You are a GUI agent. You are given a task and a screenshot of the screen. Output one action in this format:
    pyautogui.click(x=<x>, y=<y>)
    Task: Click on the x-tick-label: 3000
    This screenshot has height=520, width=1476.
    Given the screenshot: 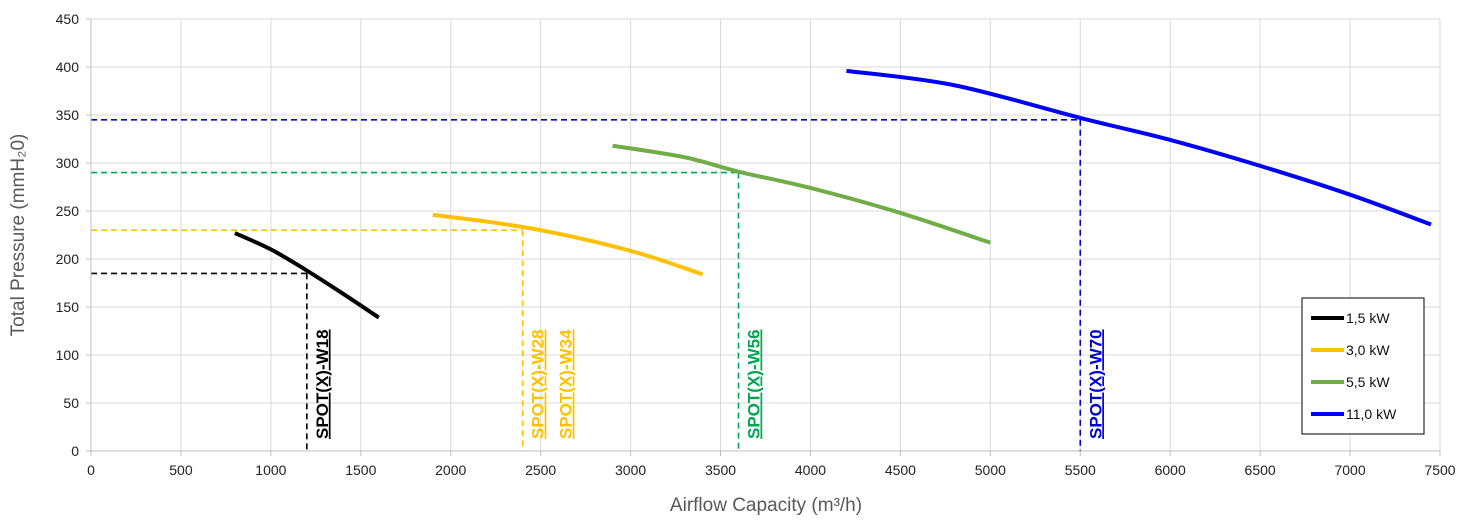 What is the action you would take?
    pyautogui.click(x=630, y=470)
    